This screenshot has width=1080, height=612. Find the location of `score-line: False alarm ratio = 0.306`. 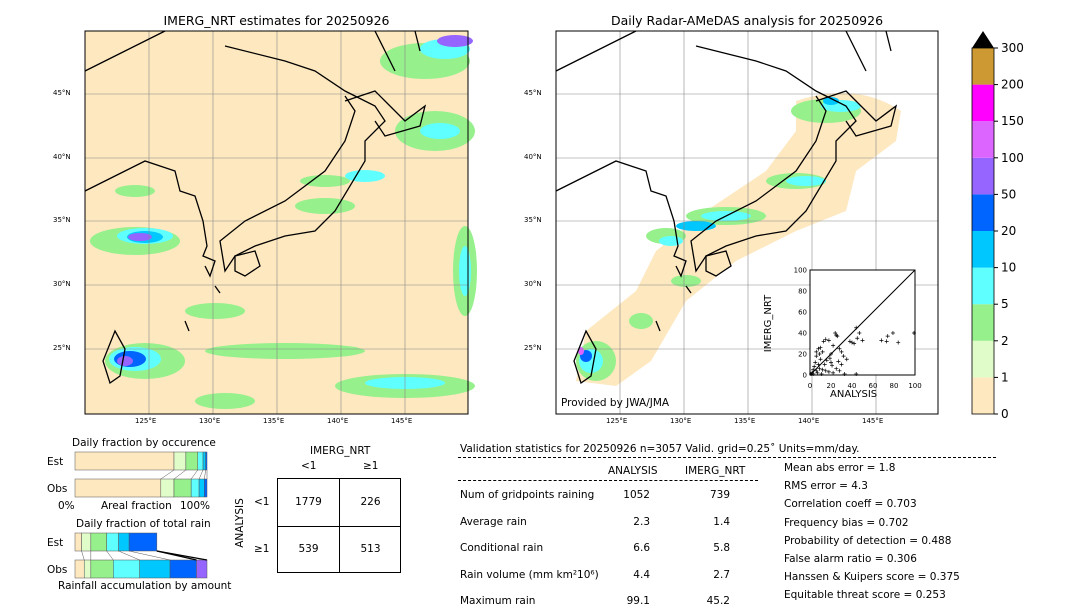

score-line: False alarm ratio = 0.306 is located at coordinates (850, 559).